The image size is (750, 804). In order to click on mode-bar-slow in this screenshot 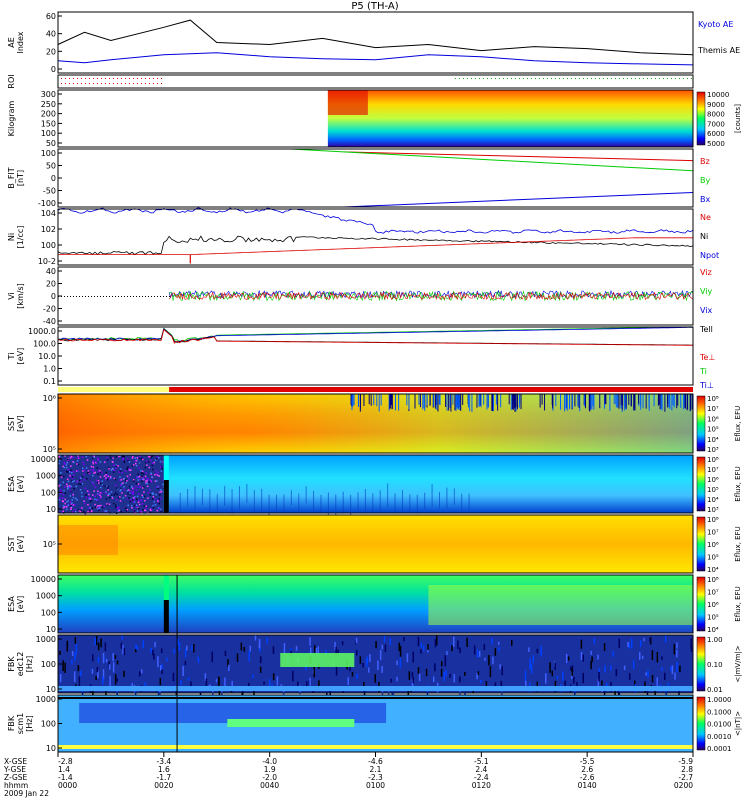, I will do `click(114, 389)`.